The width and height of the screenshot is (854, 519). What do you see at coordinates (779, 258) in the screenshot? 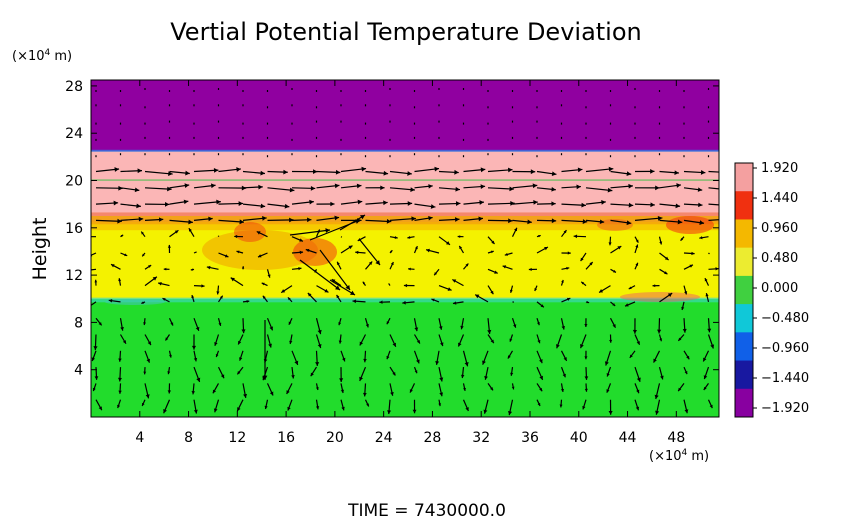
I see `colorbar-label: 0.480` at bounding box center [779, 258].